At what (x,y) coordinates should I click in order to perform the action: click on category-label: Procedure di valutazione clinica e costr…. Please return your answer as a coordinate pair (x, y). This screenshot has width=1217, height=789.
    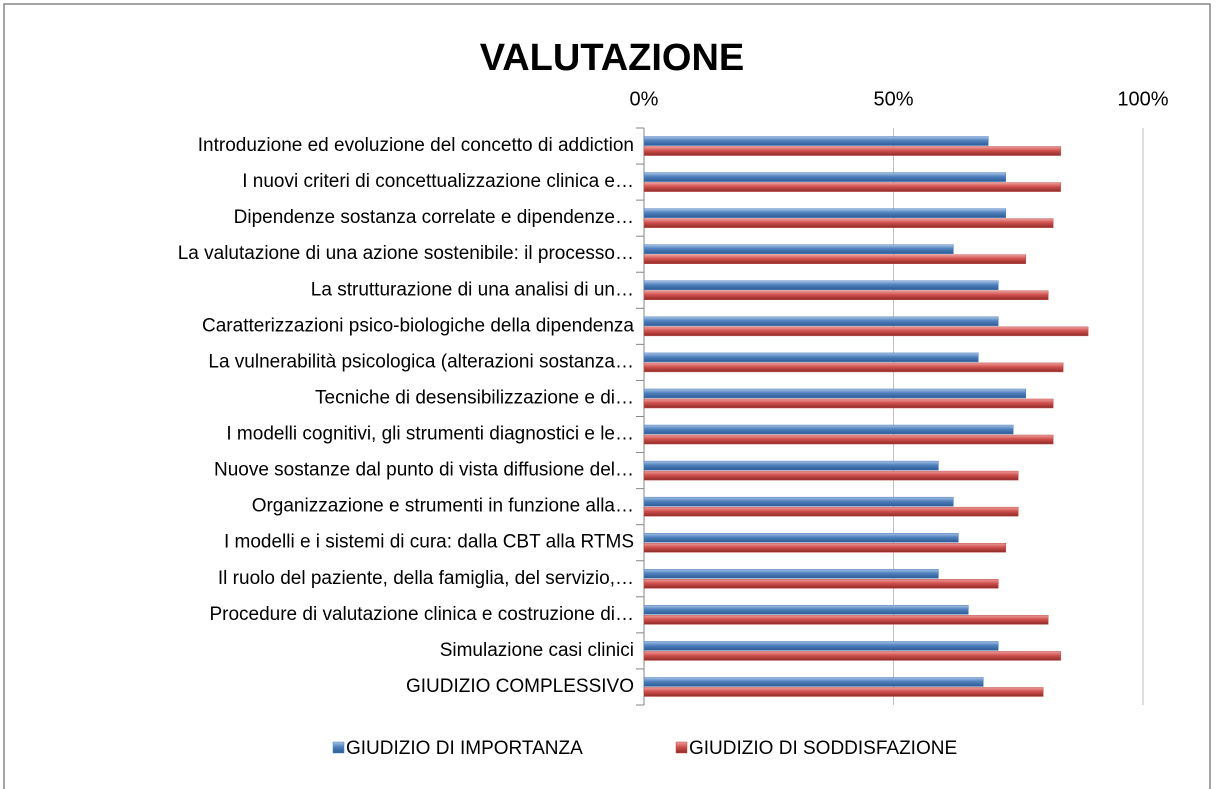
    Looking at the image, I should click on (421, 614).